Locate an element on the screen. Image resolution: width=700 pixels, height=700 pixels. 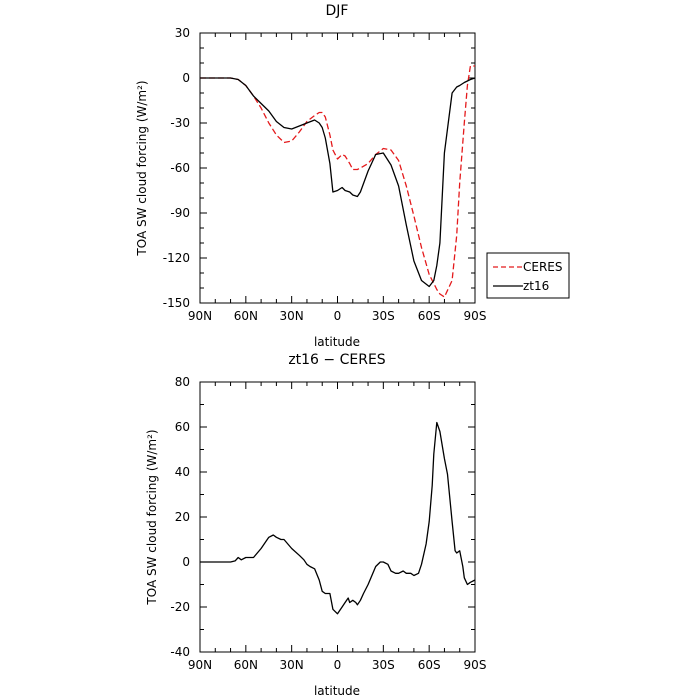
bottom-y-tick-label-60: 60 is located at coordinates (182, 427).